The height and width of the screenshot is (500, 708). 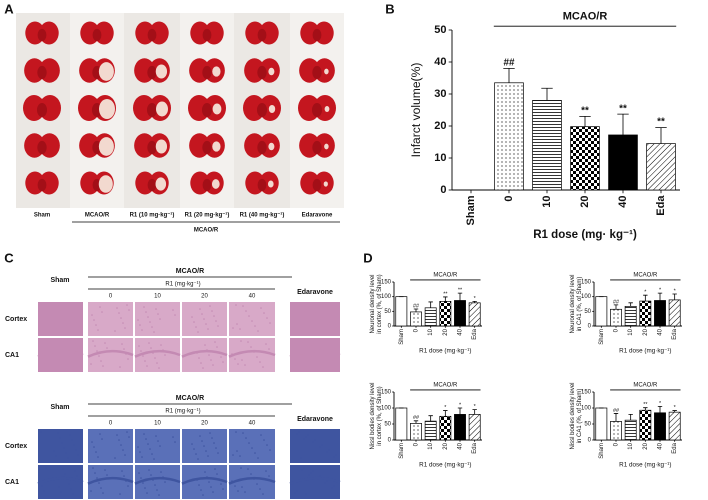 What do you see at coordinates (204, 424) in the screenshot?
I see `dose-value: 20` at bounding box center [204, 424].